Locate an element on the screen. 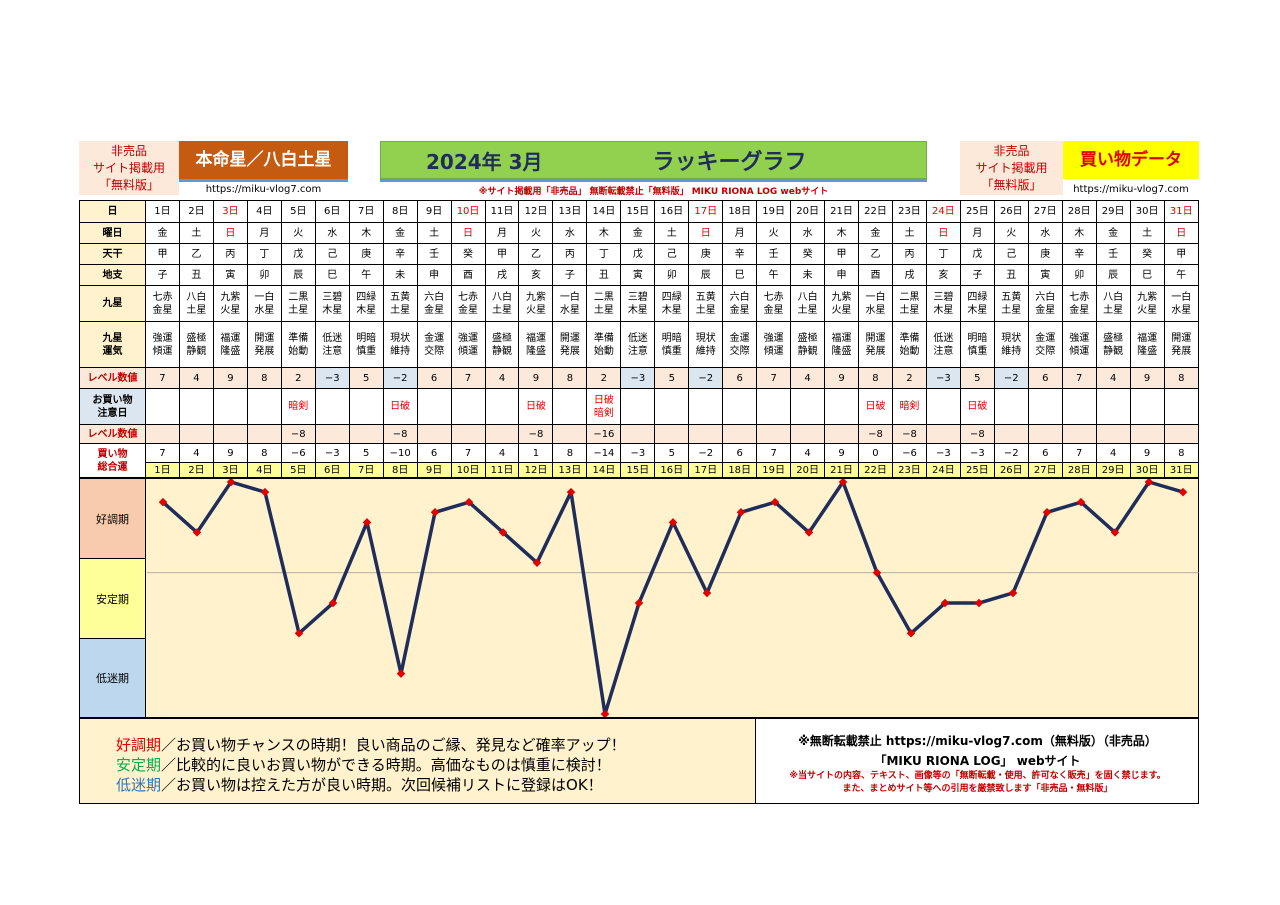  day-cell-bottom: 23日 is located at coordinates (909, 470).